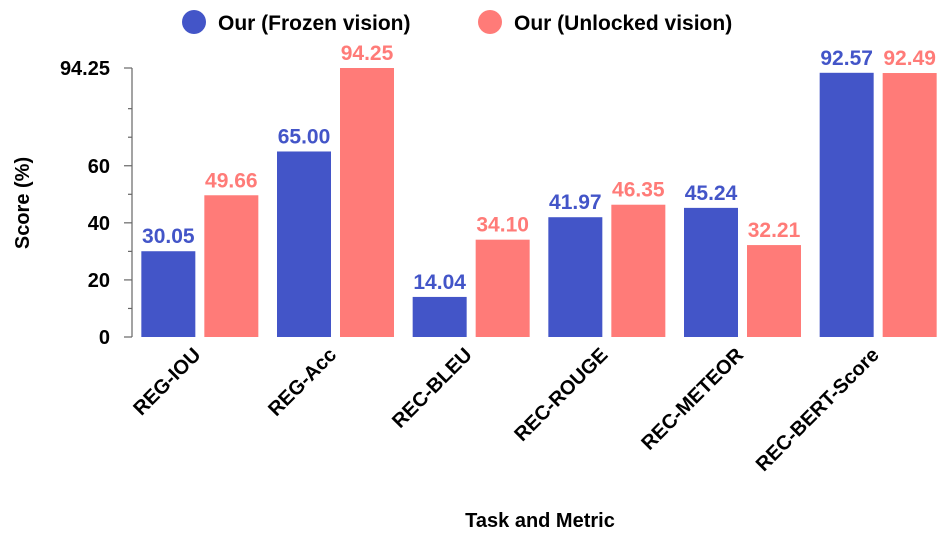  Describe the element at coordinates (774, 291) in the screenshot. I see `bar-unlocked-rec-meteor` at that location.